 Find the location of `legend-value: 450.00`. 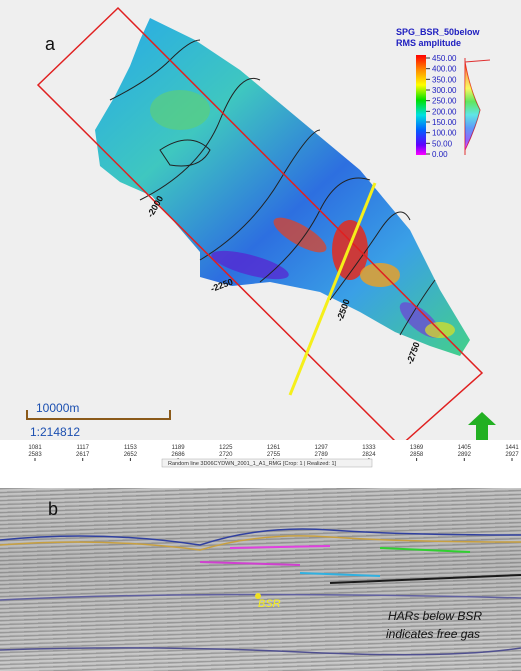

legend-value: 450.00 is located at coordinates (444, 58).